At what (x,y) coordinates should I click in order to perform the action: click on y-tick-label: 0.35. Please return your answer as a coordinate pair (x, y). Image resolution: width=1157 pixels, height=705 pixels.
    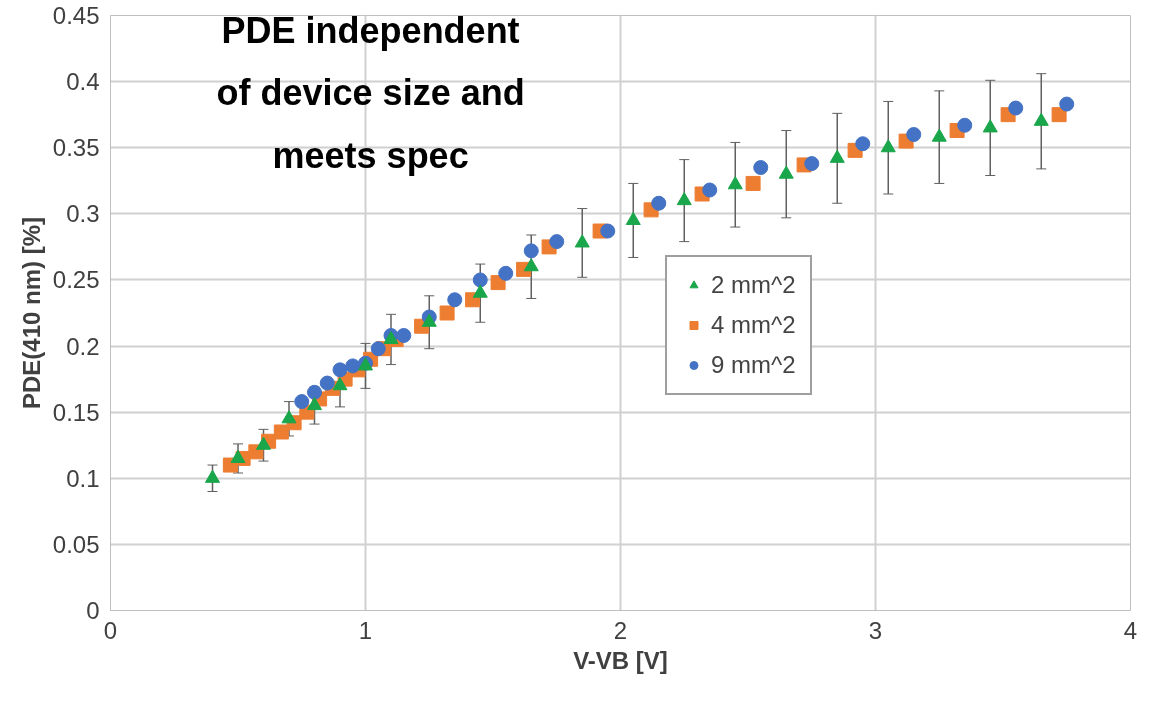
    Looking at the image, I should click on (76, 148).